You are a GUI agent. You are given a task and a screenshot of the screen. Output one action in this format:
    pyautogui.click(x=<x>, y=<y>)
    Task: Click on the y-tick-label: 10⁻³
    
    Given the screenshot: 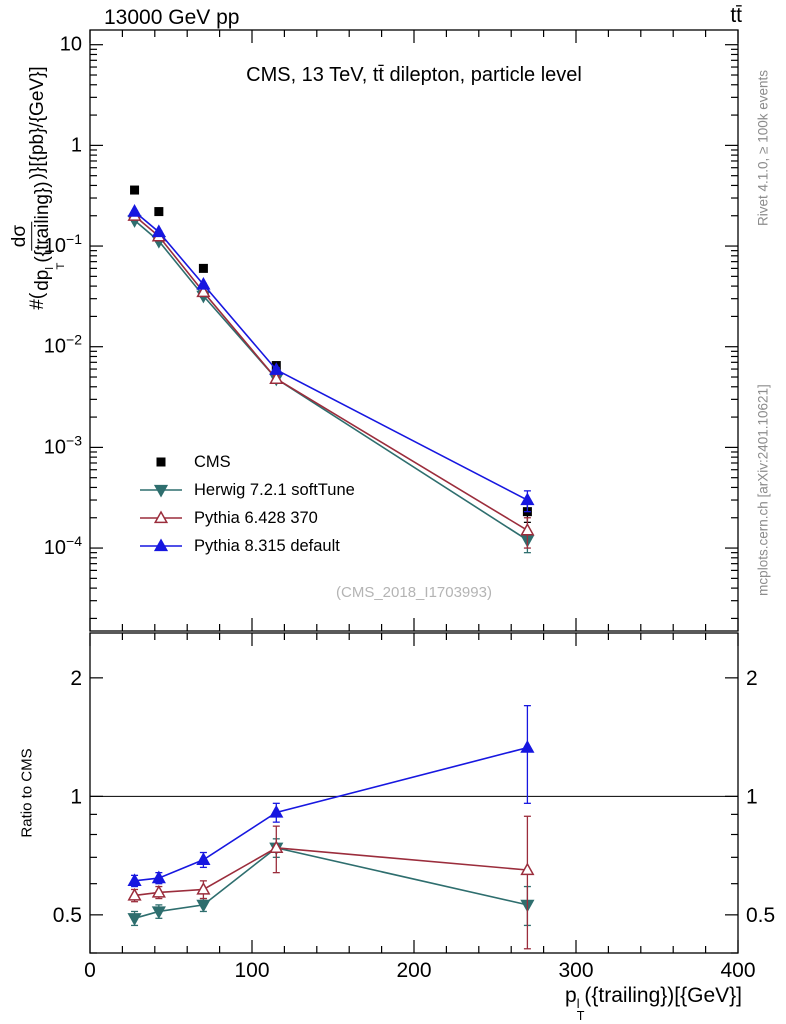 What is the action you would take?
    pyautogui.click(x=63, y=445)
    